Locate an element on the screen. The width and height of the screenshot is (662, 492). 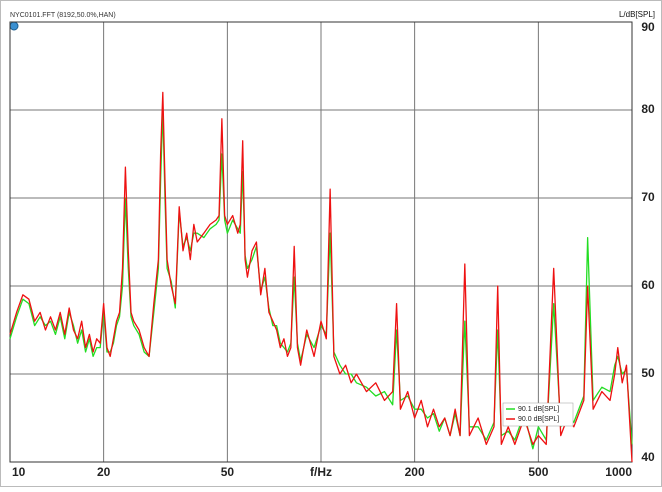
legend-box is located at coordinates (538, 414).